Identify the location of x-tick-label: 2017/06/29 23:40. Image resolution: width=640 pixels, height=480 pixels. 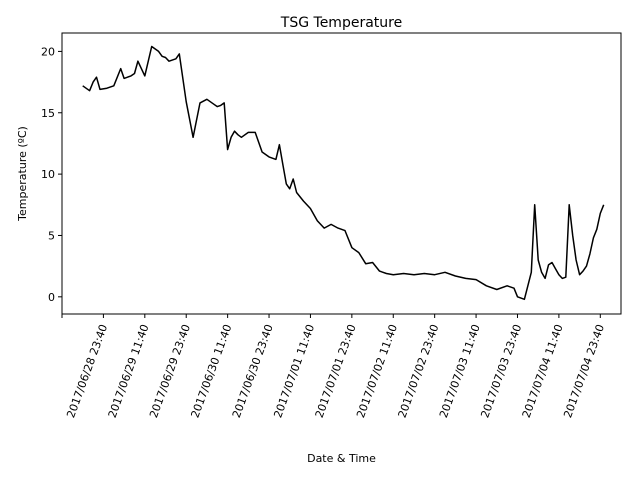
(170, 371).